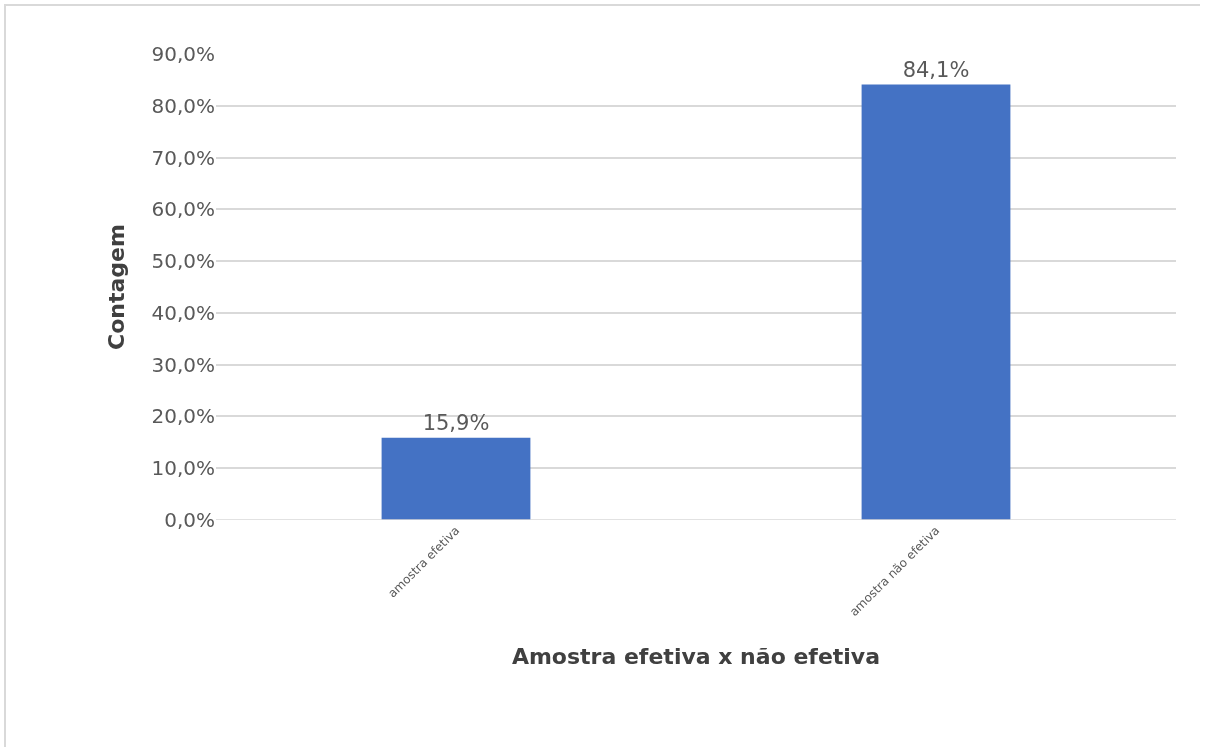  I want to click on y-tick-label: 40,0%, so click(183, 312).